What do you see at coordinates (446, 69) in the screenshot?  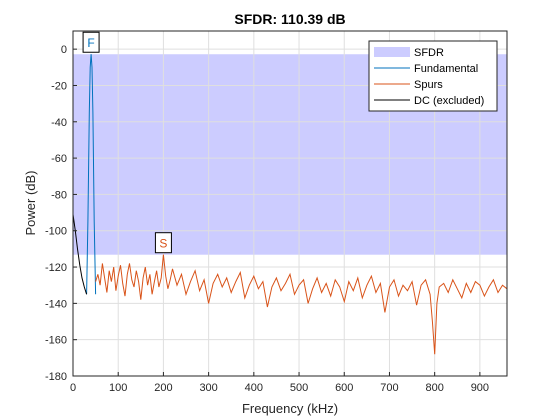 I see `legend-entry-label: Fundamental` at bounding box center [446, 69].